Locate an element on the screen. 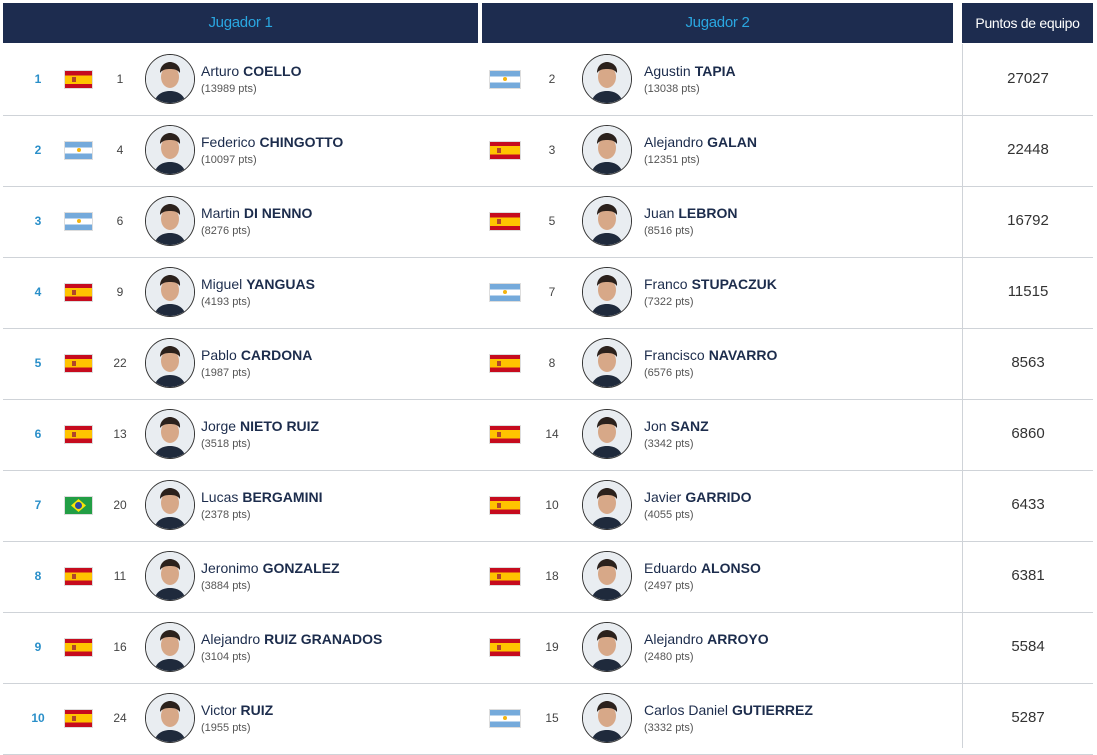  first-name: Federico is located at coordinates (228, 142).